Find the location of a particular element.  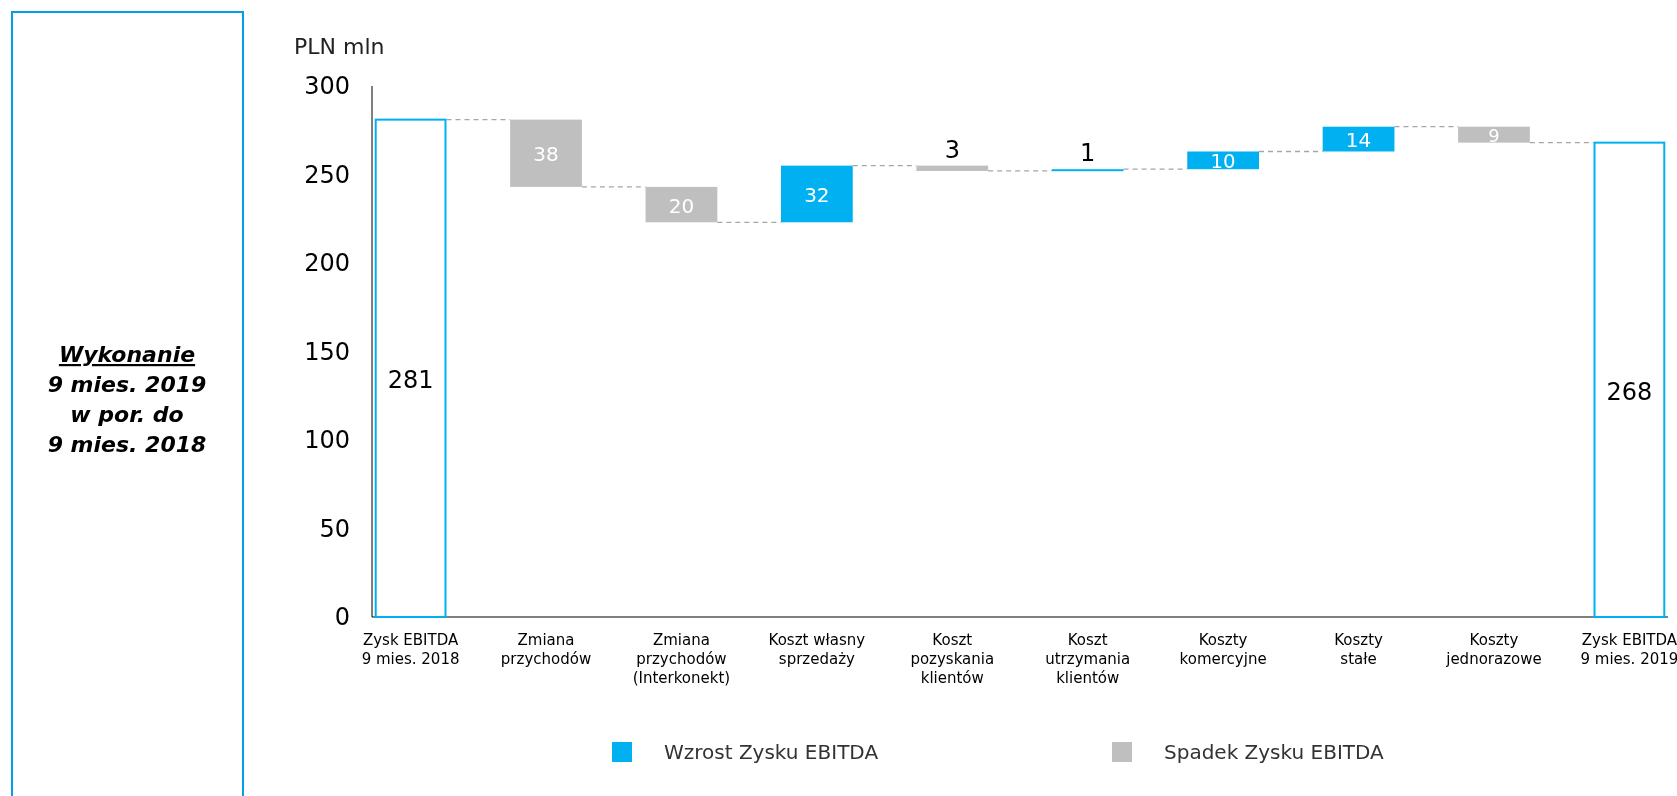

legend-label: Spadek Zysku EBITDA is located at coordinates (1274, 752).